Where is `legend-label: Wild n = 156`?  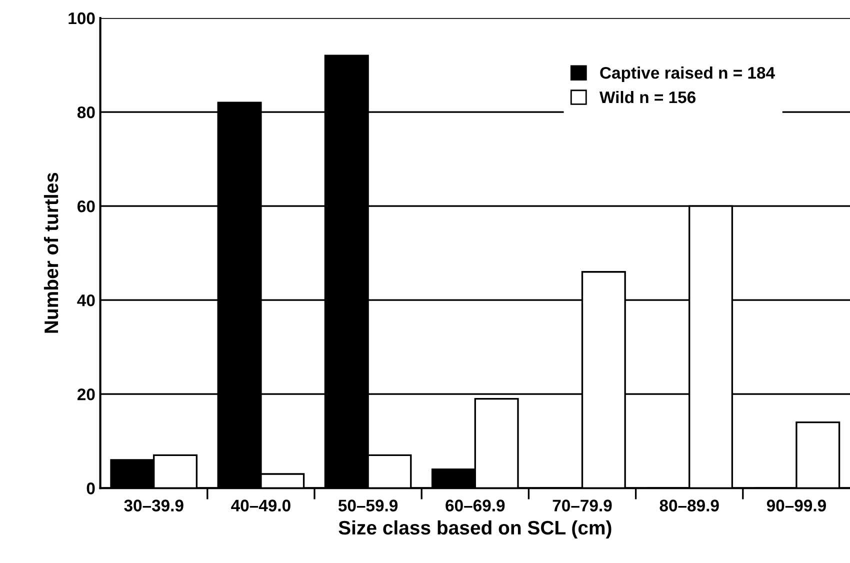
legend-label: Wild n = 156 is located at coordinates (648, 97).